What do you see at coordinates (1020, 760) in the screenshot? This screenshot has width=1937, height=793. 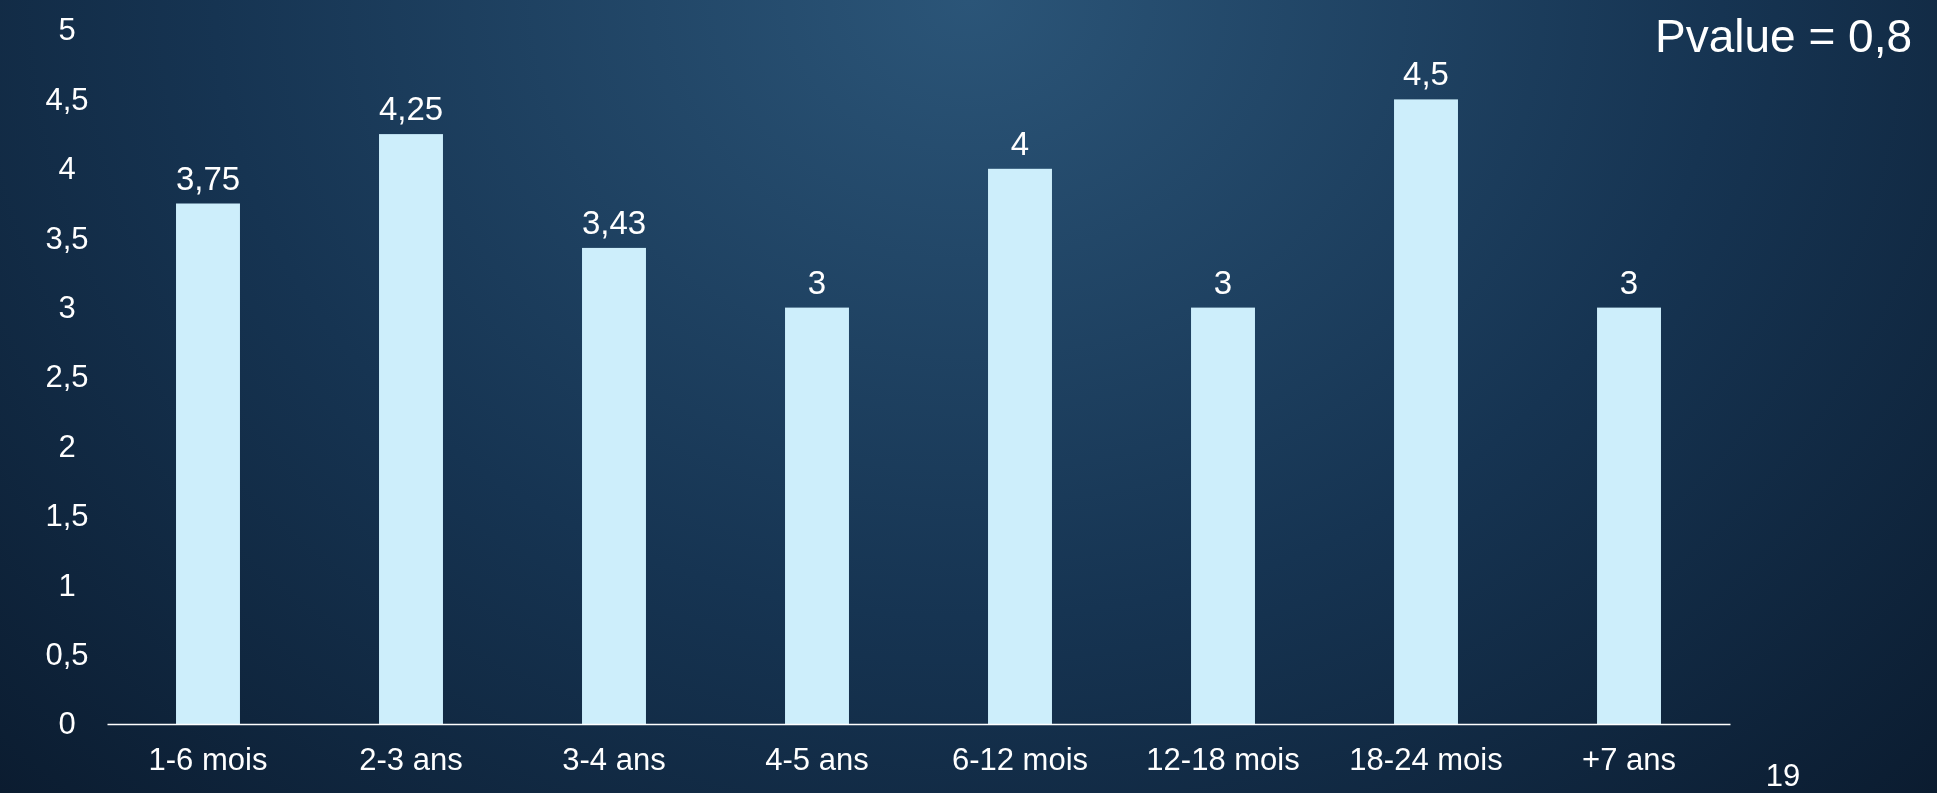 I see `x-tick-label: 6-12 mois` at bounding box center [1020, 760].